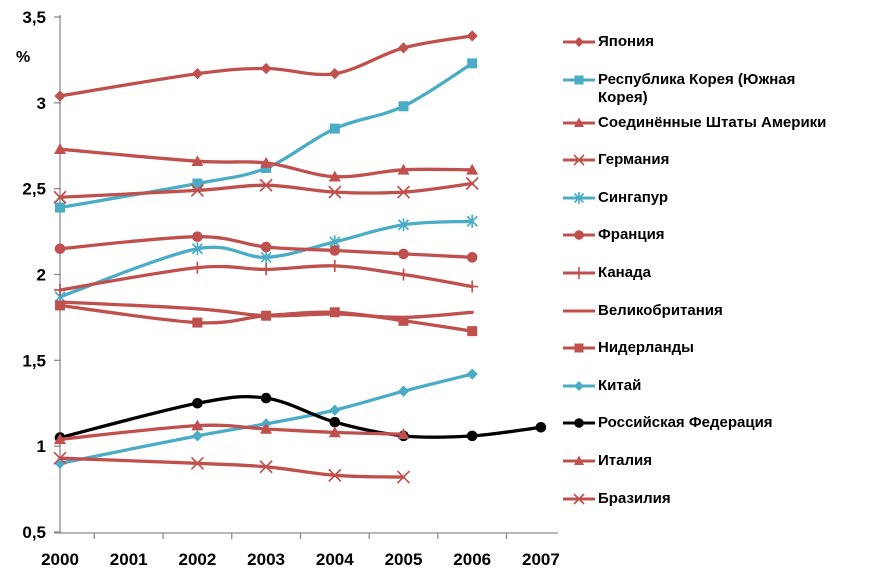 This screenshot has height=588, width=869. Describe the element at coordinates (579, 311) in the screenshot. I see `none-legend-marker-icon` at that location.